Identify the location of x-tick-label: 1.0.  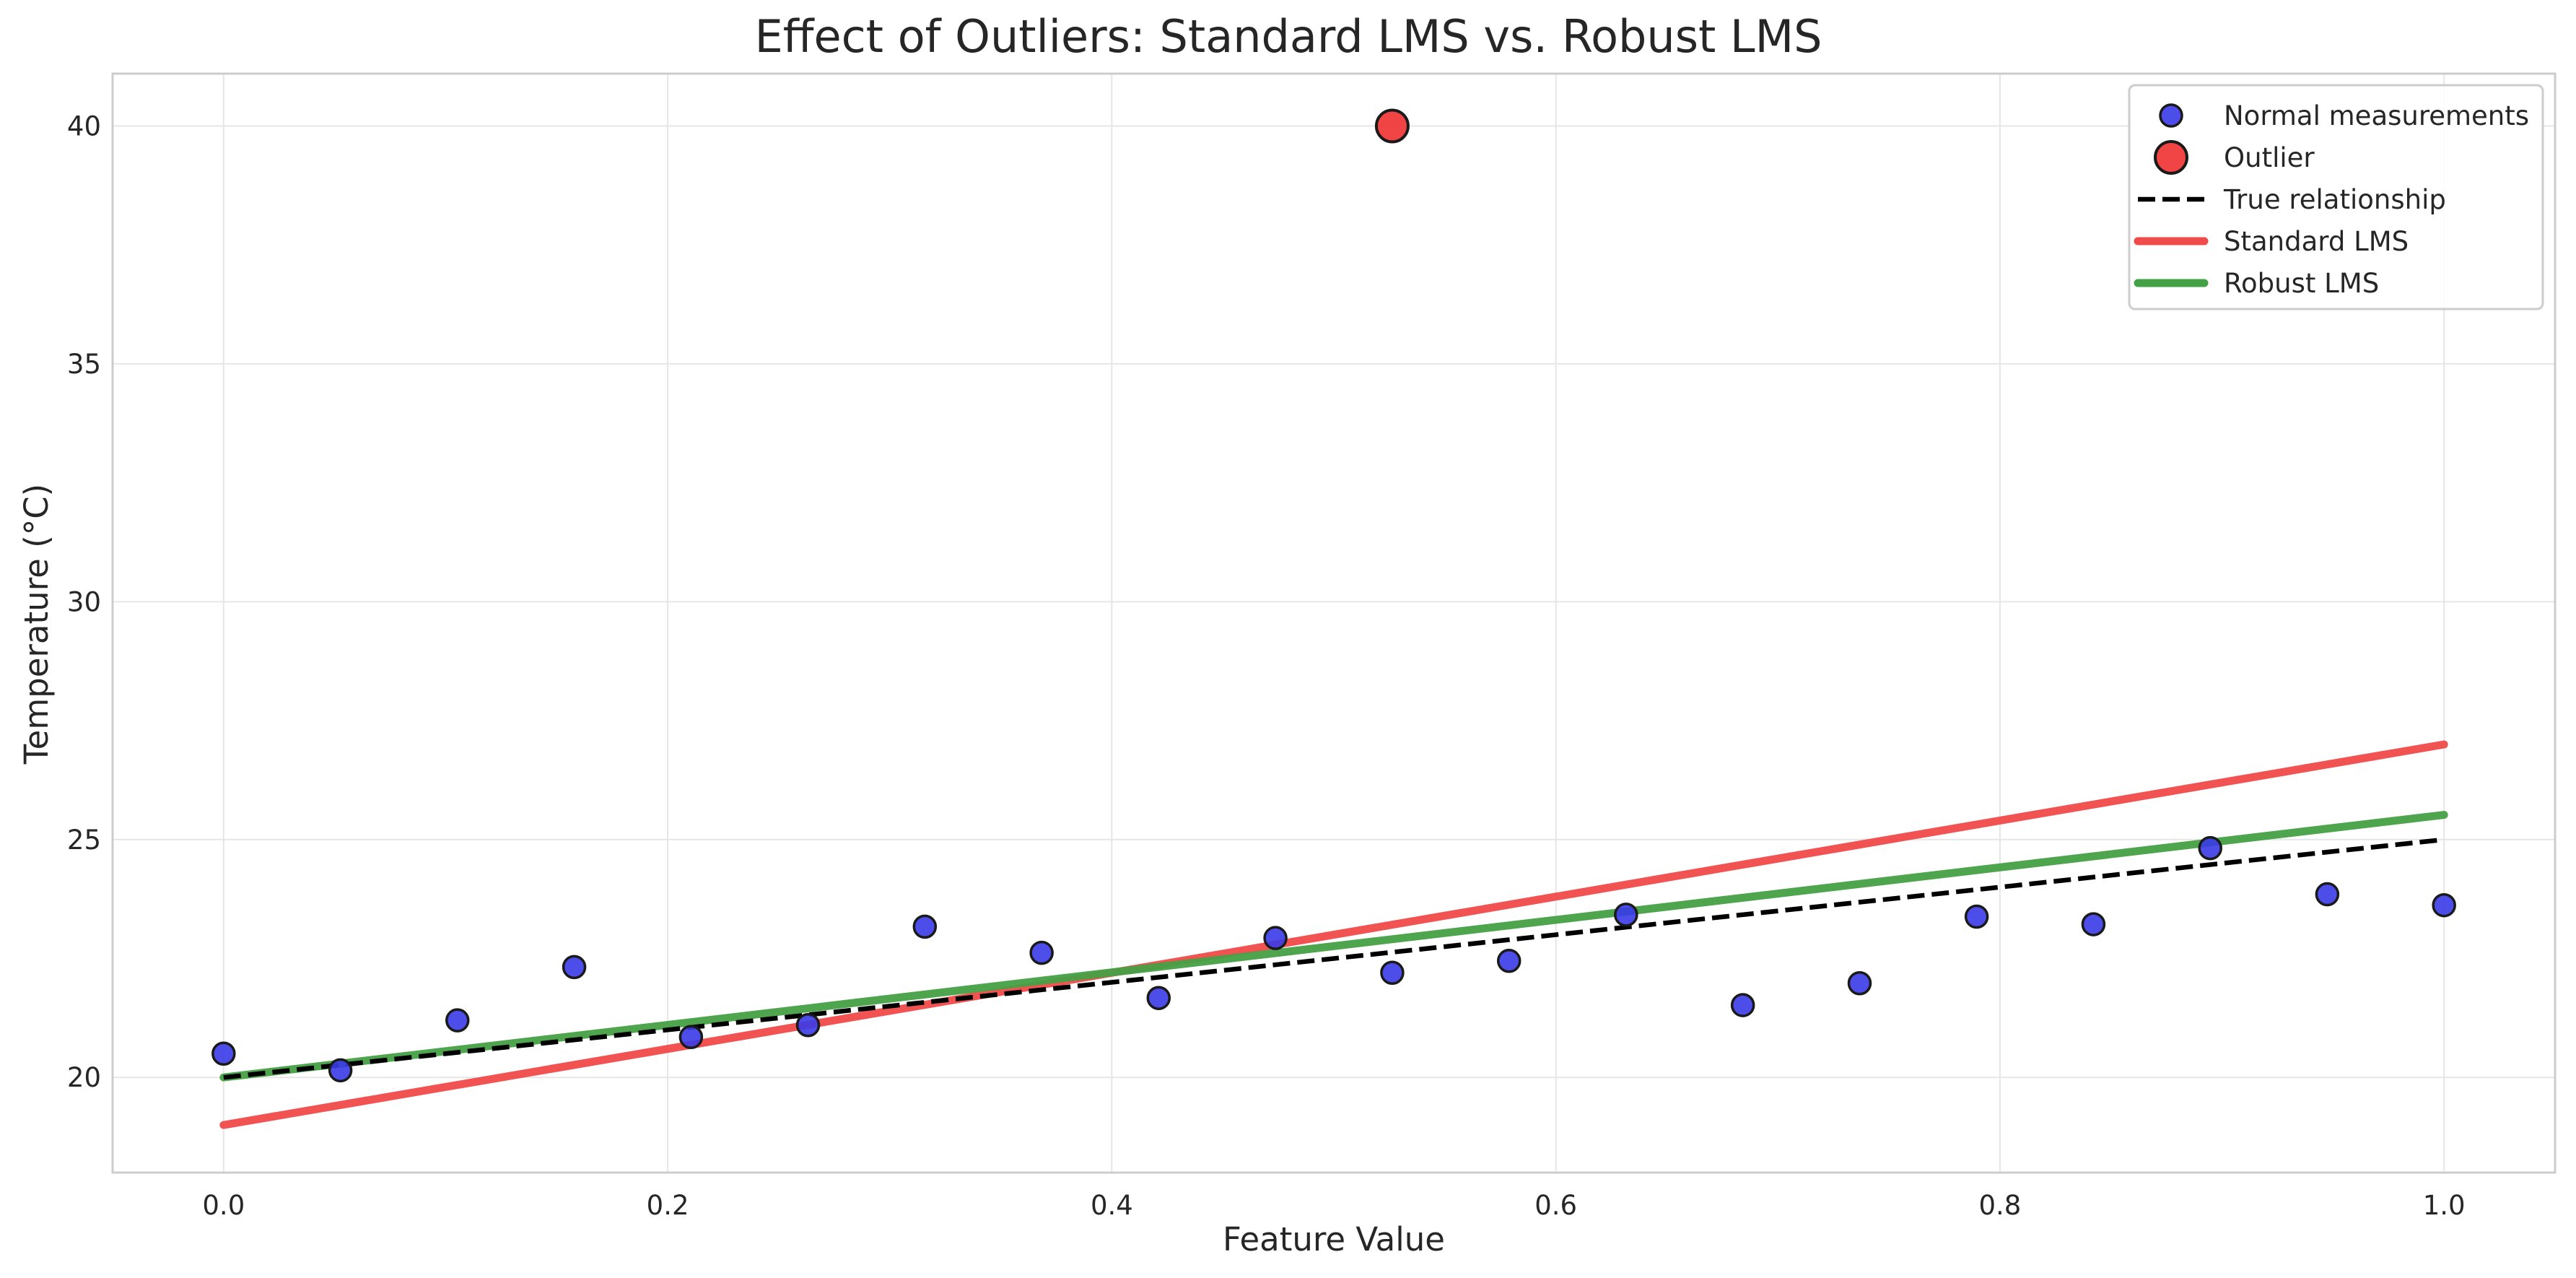
(2444, 1206).